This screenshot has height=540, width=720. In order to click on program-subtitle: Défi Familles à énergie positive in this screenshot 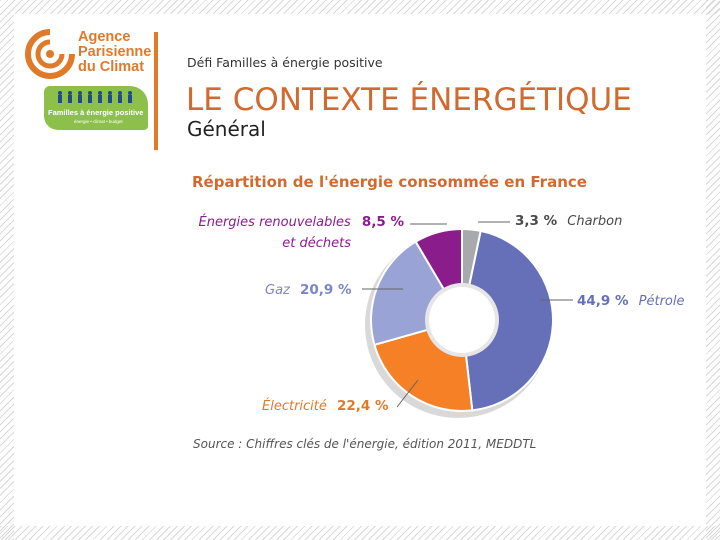, I will do `click(285, 62)`.